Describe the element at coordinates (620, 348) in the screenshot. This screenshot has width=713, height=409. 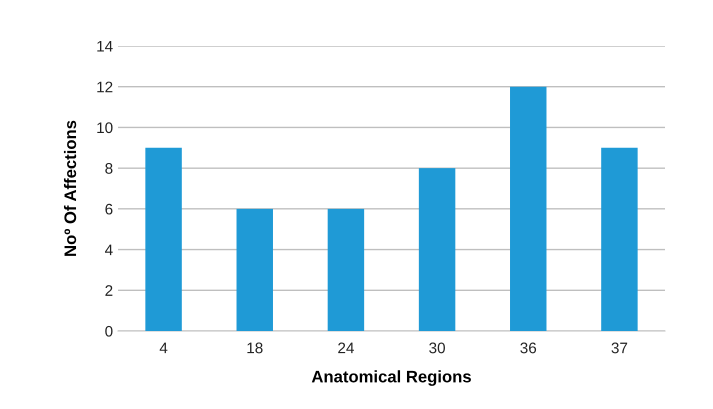
I see `x-tick-label: 37` at that location.